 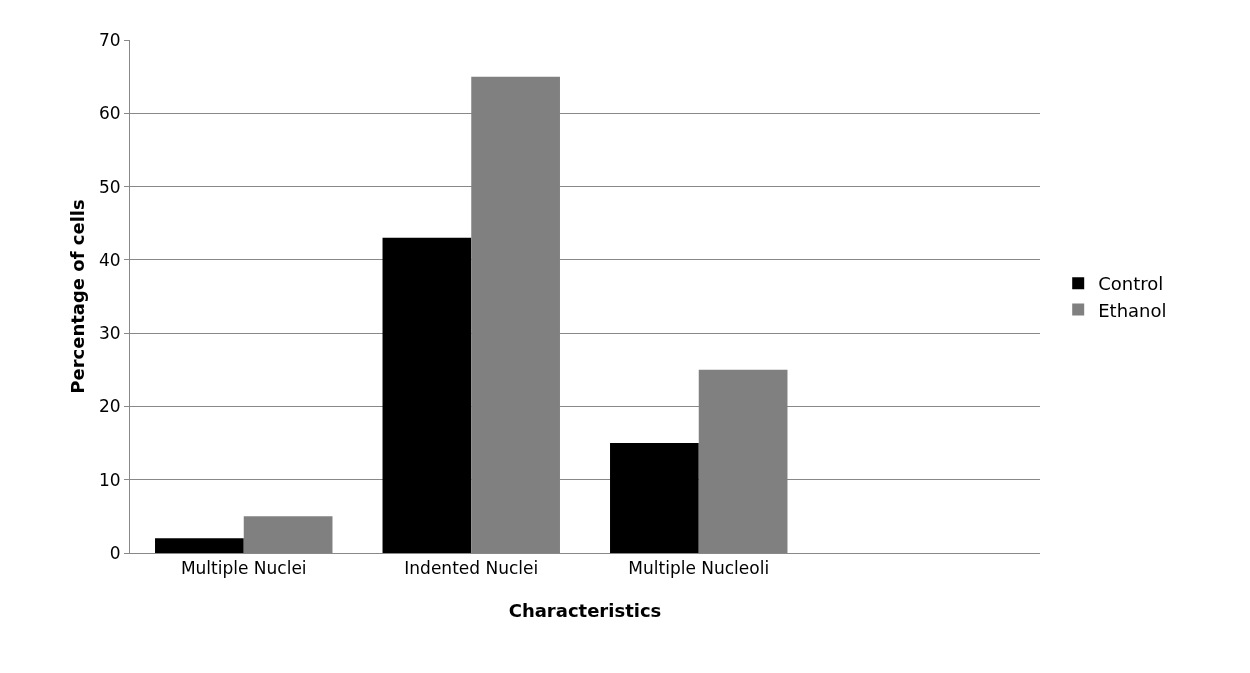 I want to click on x-tick-label: Multiple Nucleoli, so click(x=699, y=568).